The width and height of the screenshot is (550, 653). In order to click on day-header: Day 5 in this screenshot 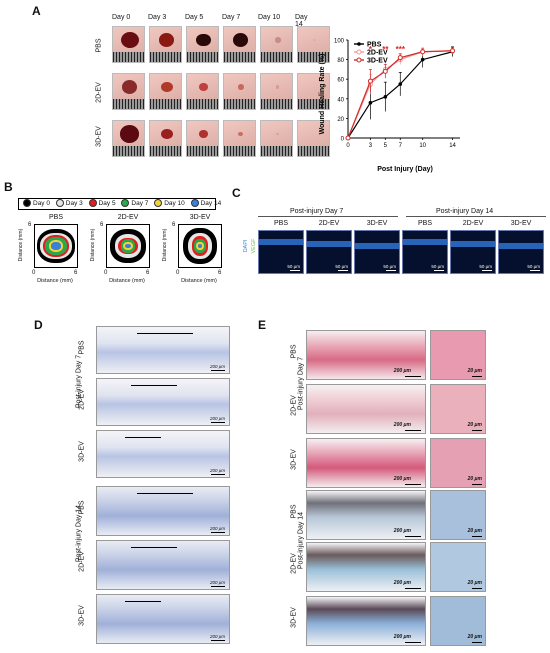, I will do `click(194, 17)`.